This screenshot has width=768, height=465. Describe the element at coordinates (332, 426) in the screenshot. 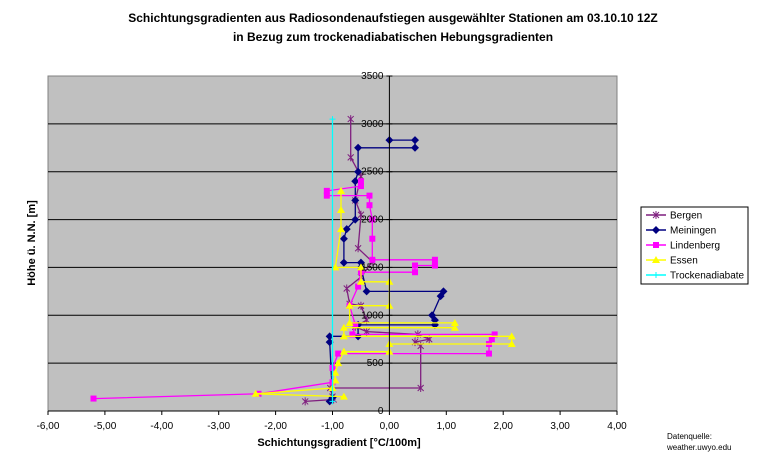

I see `x-tick-label: -1,00` at that location.